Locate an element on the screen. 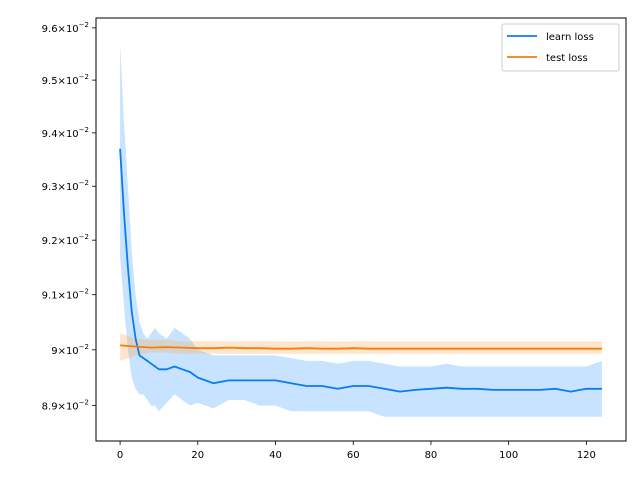  test-loss-line is located at coordinates (361, 347).